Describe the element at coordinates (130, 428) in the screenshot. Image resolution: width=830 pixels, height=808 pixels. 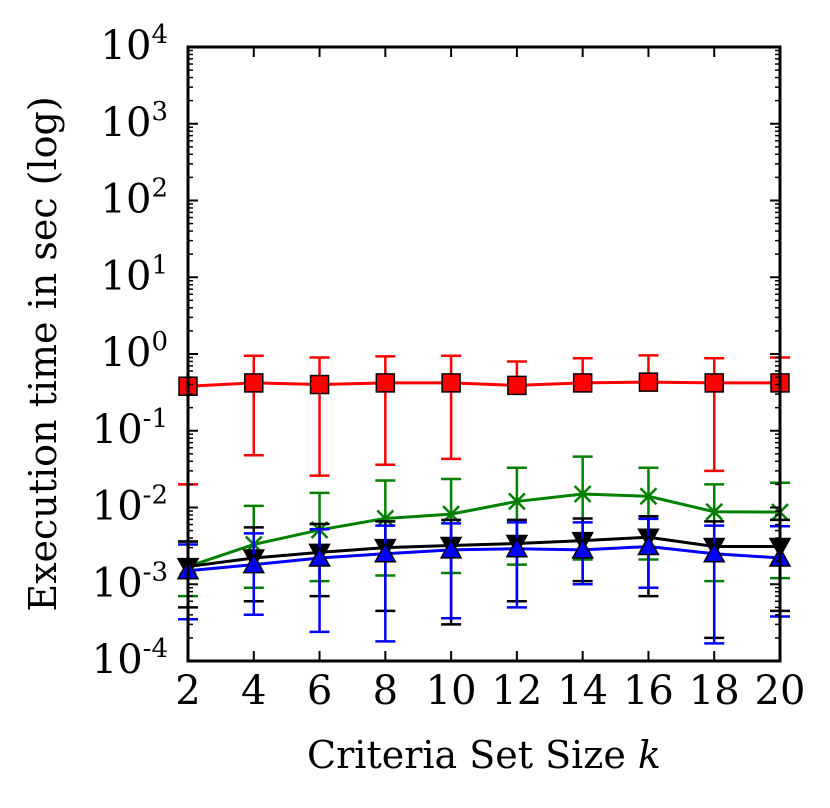
I see `y-tick-label: 10⁻¹` at that location.